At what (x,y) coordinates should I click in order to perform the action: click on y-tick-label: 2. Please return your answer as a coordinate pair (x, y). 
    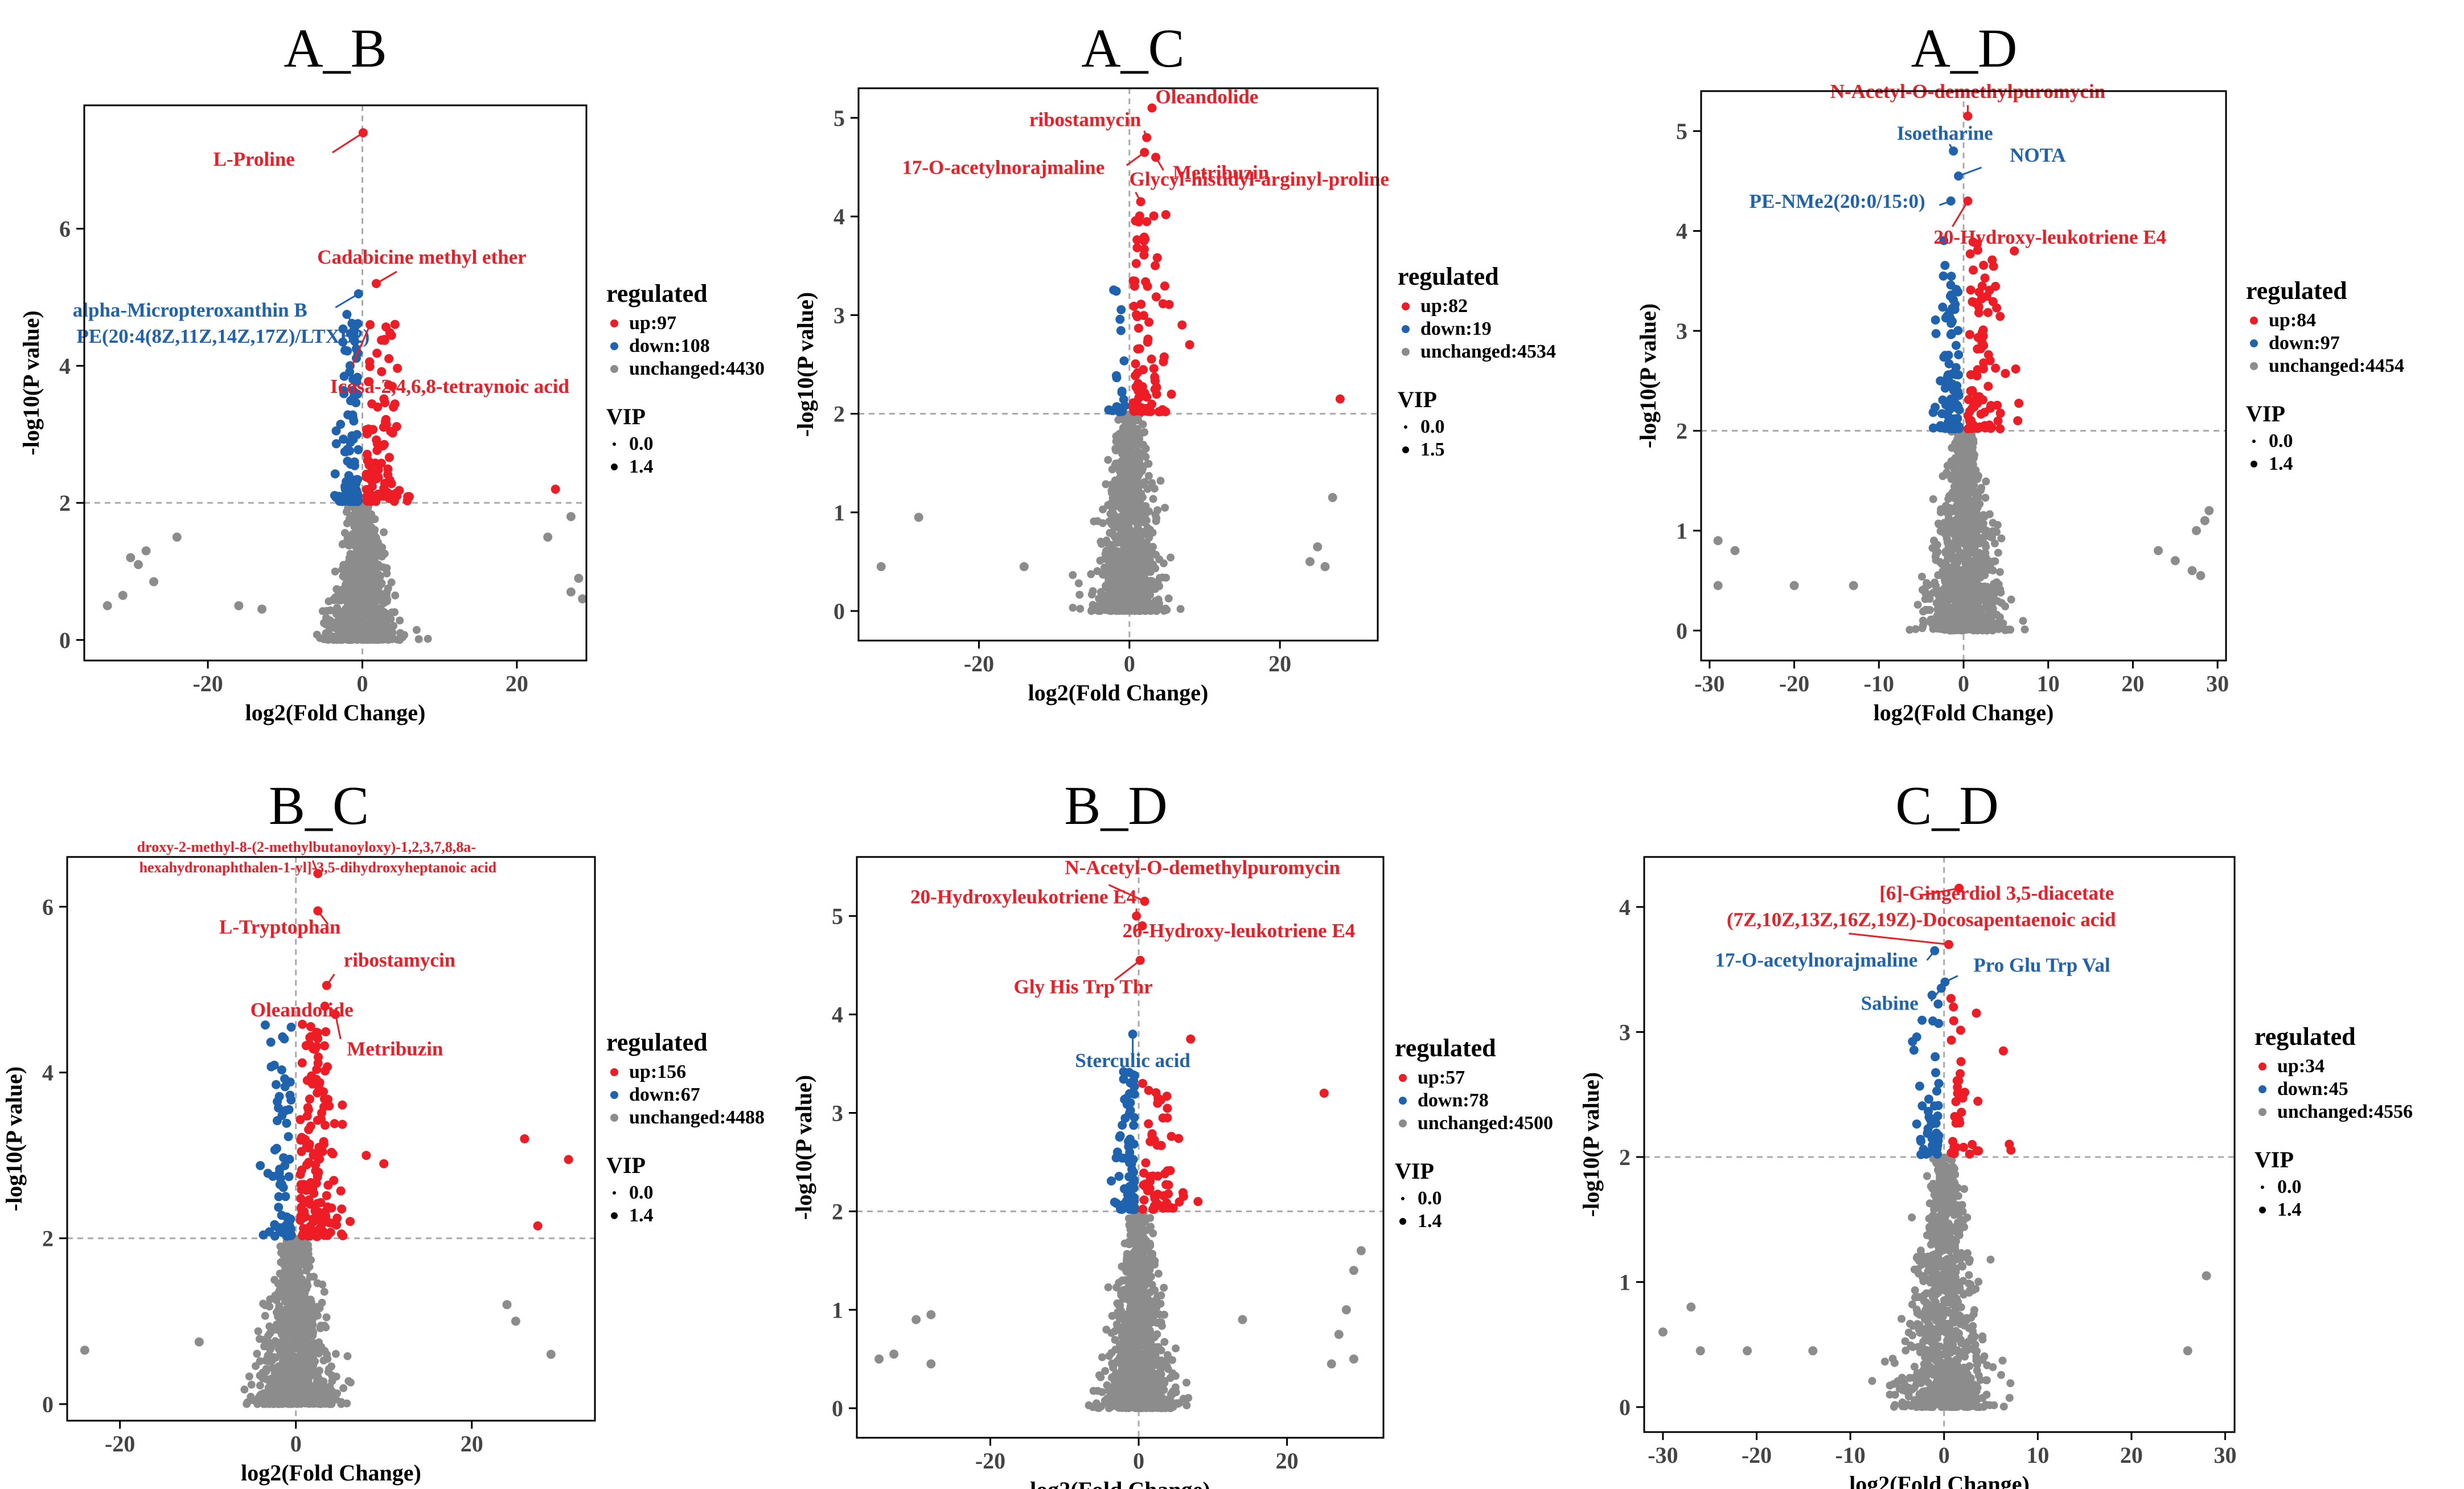
    Looking at the image, I should click on (65, 503).